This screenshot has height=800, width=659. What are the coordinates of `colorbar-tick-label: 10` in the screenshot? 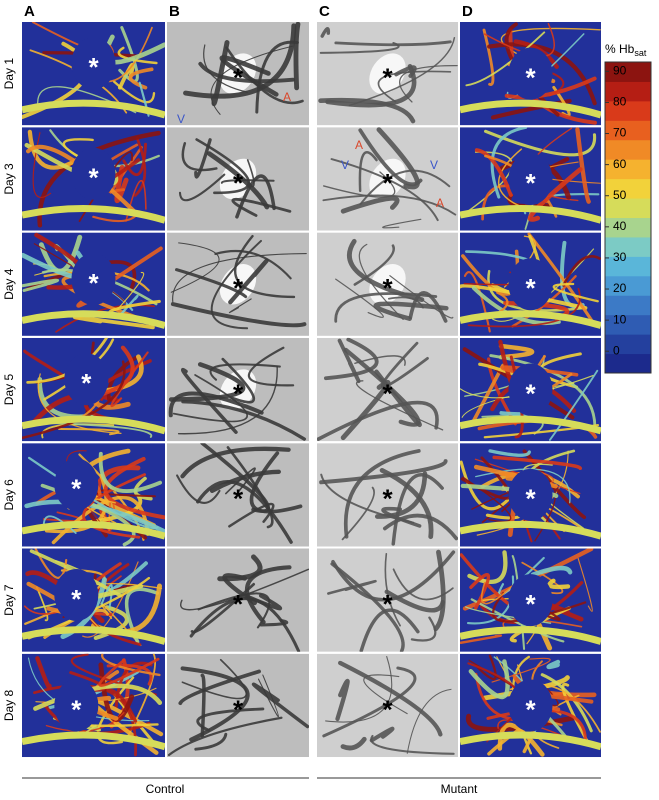 It's located at (620, 319).